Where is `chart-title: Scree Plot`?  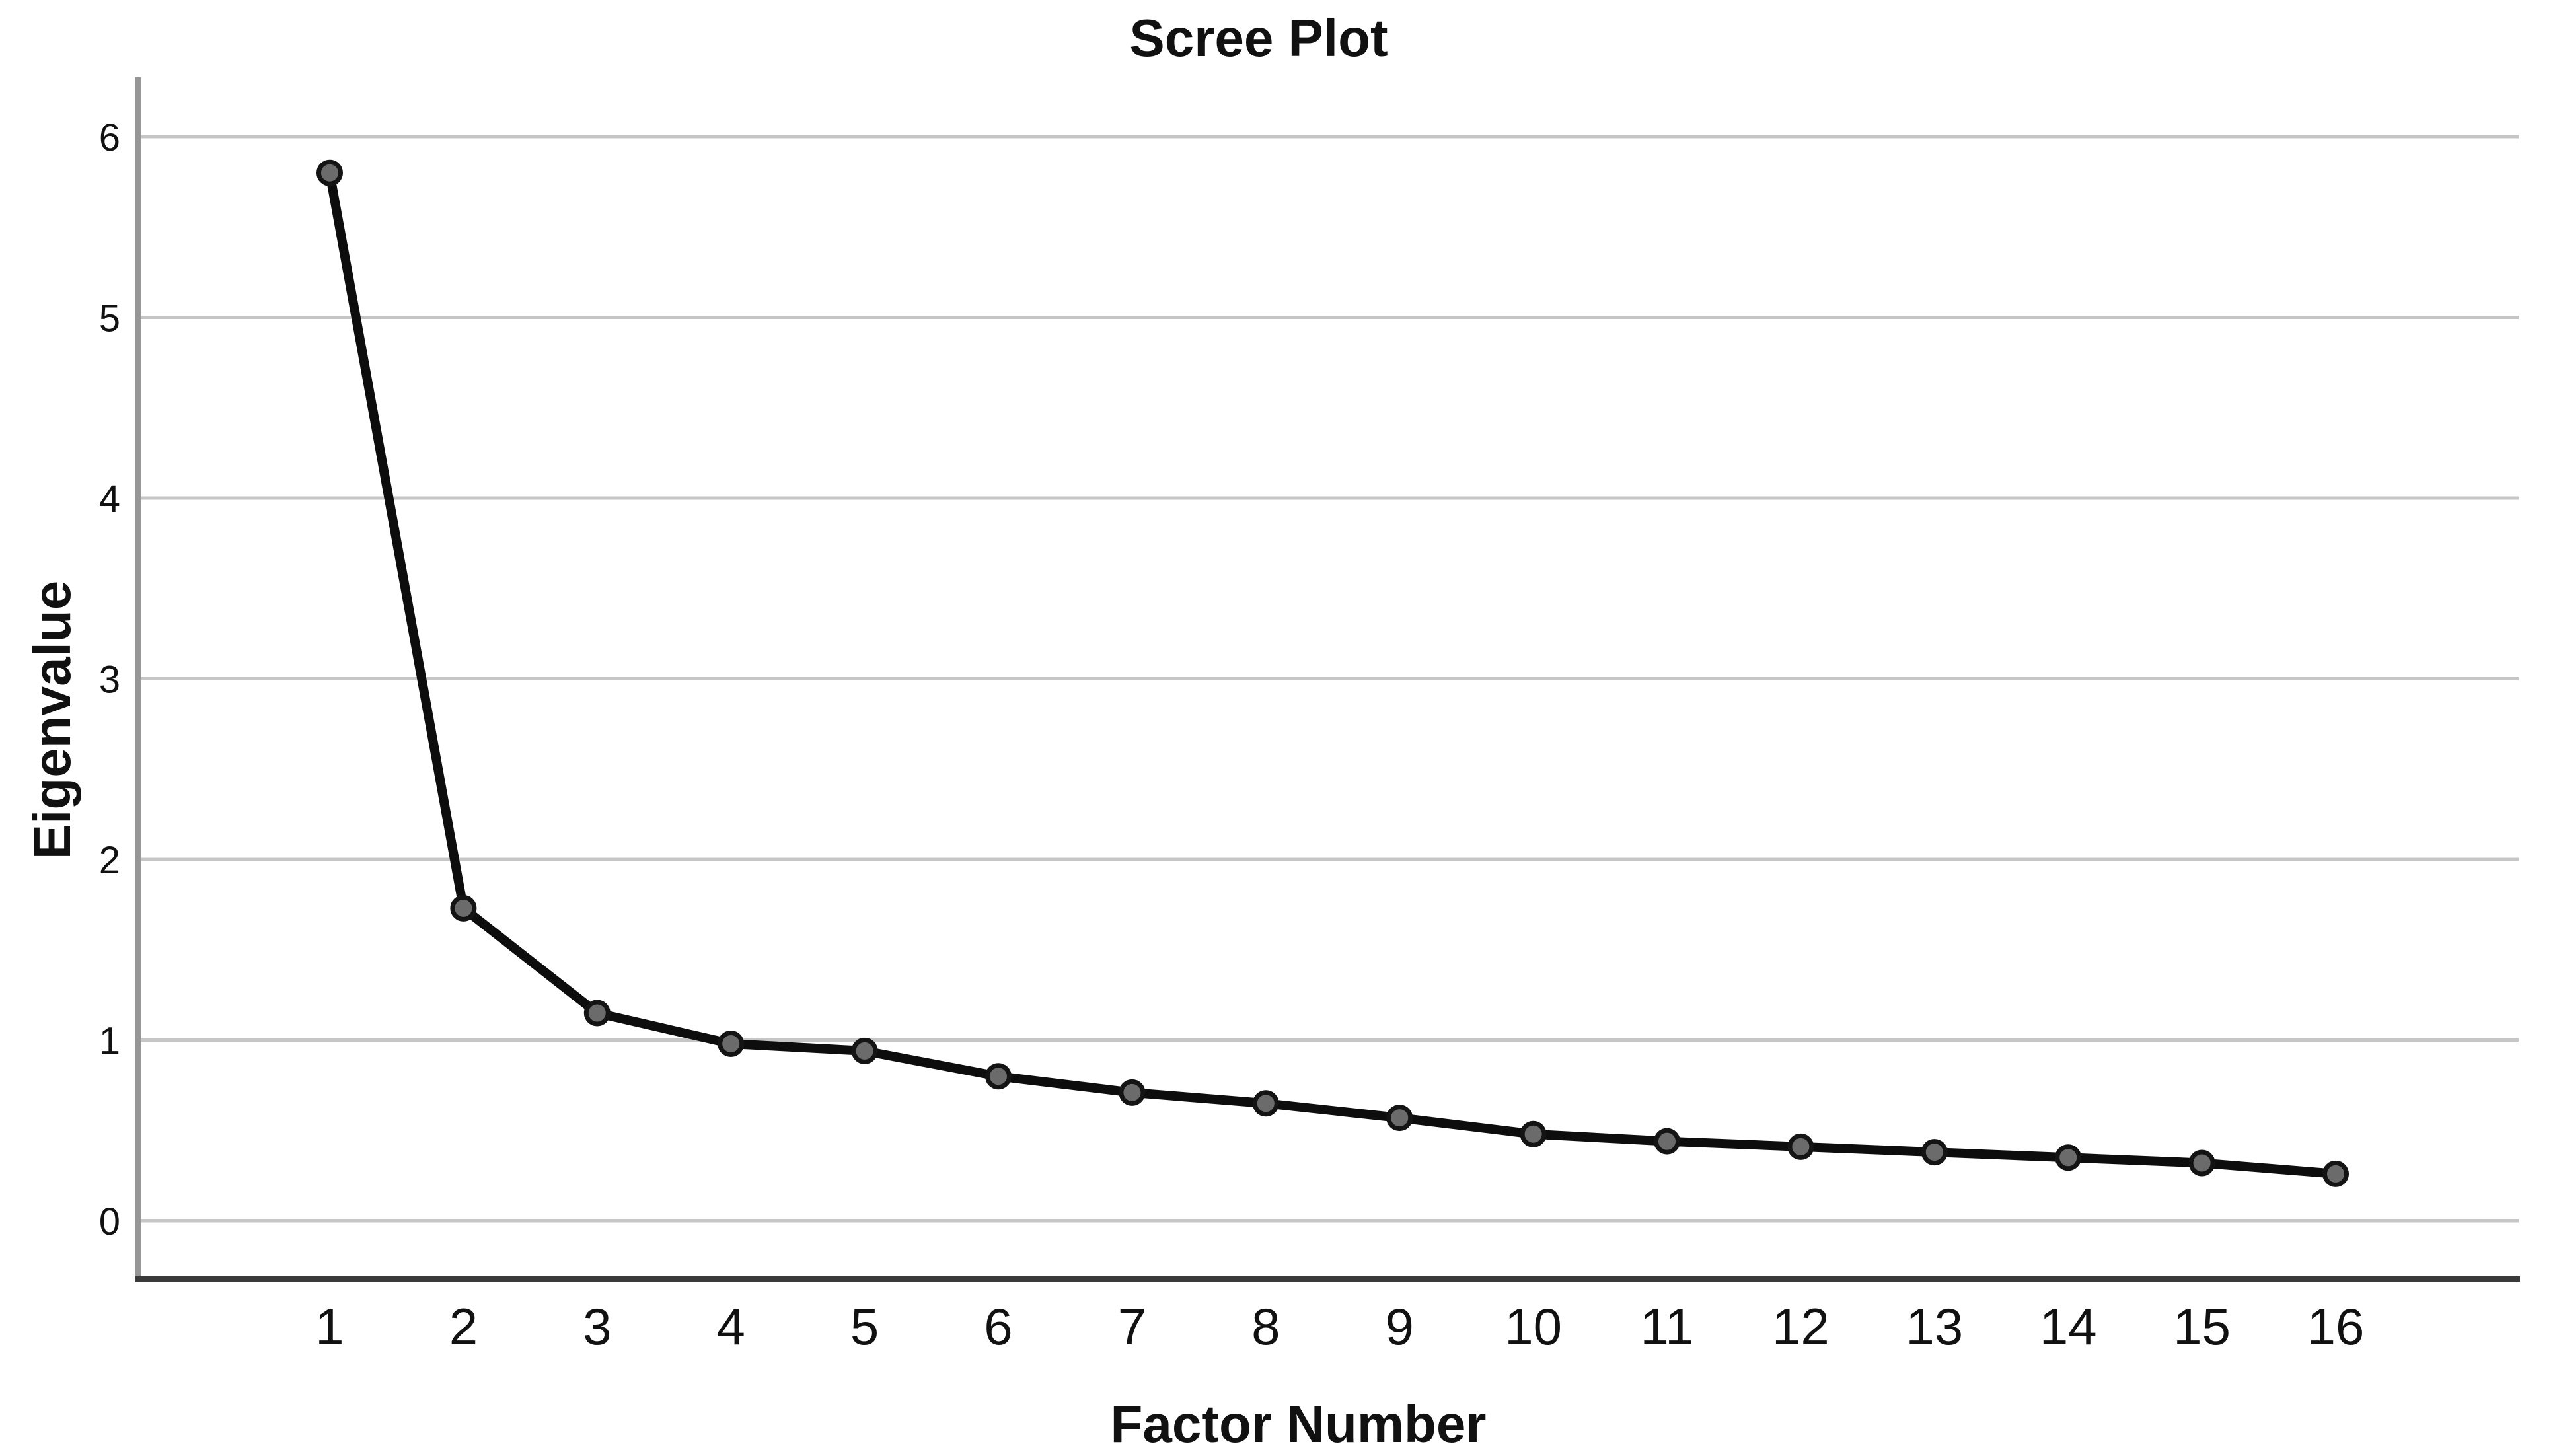 chart-title: Scree Plot is located at coordinates (1258, 38).